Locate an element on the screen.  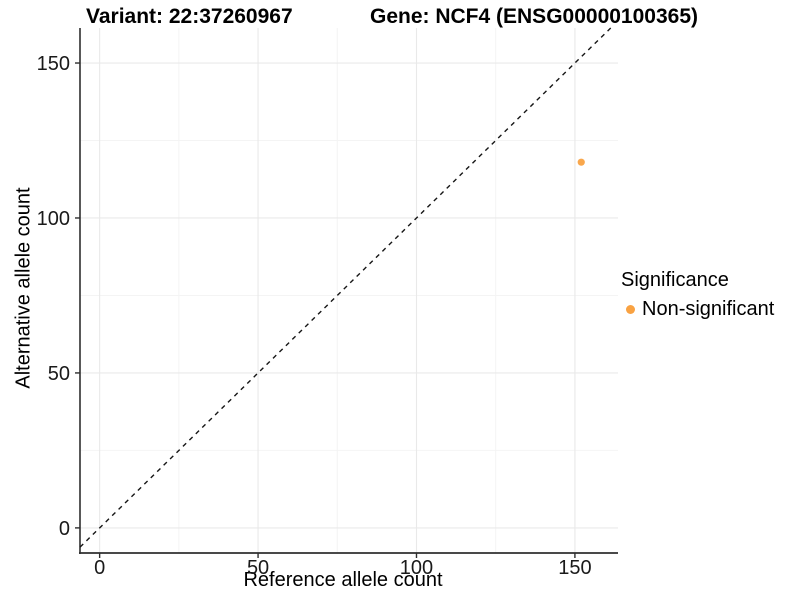
y-tick-label: 150 is located at coordinates (53, 64).